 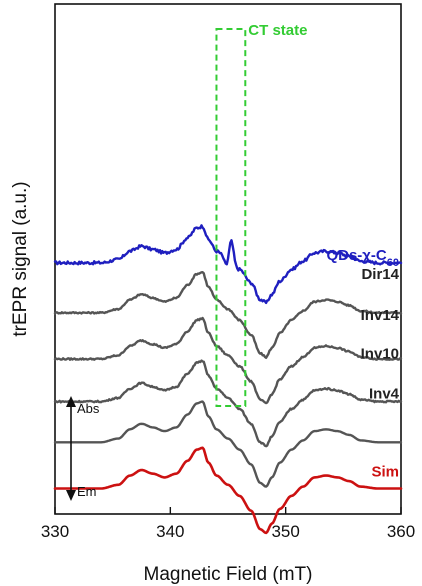 What do you see at coordinates (380, 315) in the screenshot?
I see `series-label-inv14: Inv14` at bounding box center [380, 315].